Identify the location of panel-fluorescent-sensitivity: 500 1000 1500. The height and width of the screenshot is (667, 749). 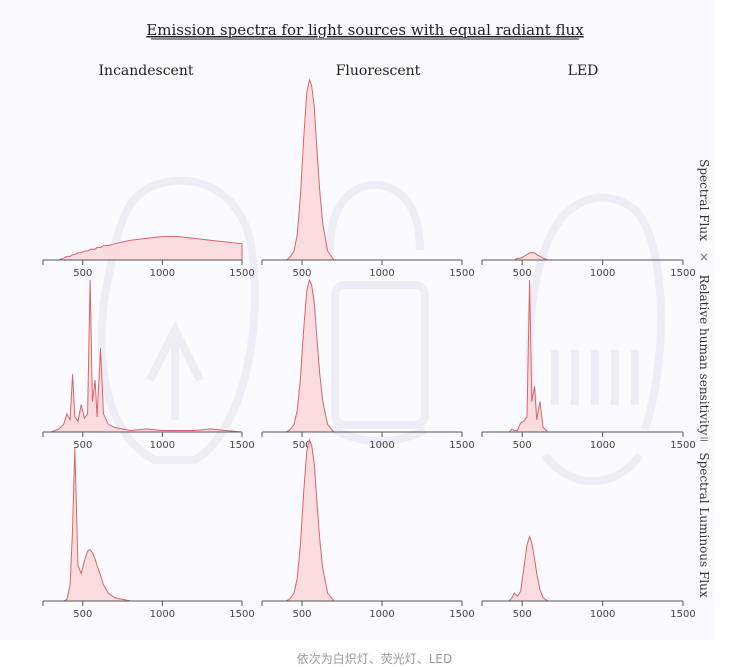
(368, 364).